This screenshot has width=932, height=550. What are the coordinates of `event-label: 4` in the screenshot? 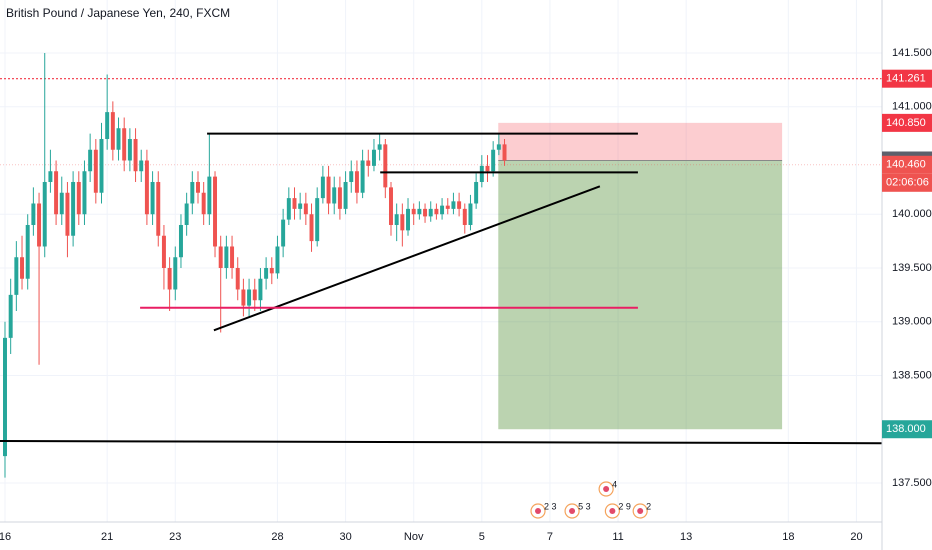 It's located at (614, 484).